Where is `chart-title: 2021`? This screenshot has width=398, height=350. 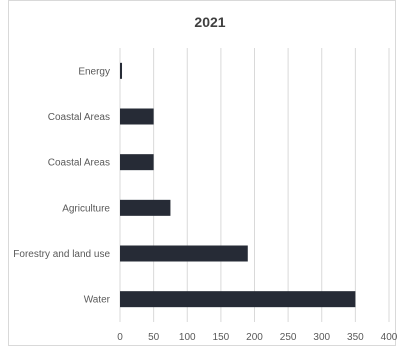
chart-title: 2021 is located at coordinates (209, 22).